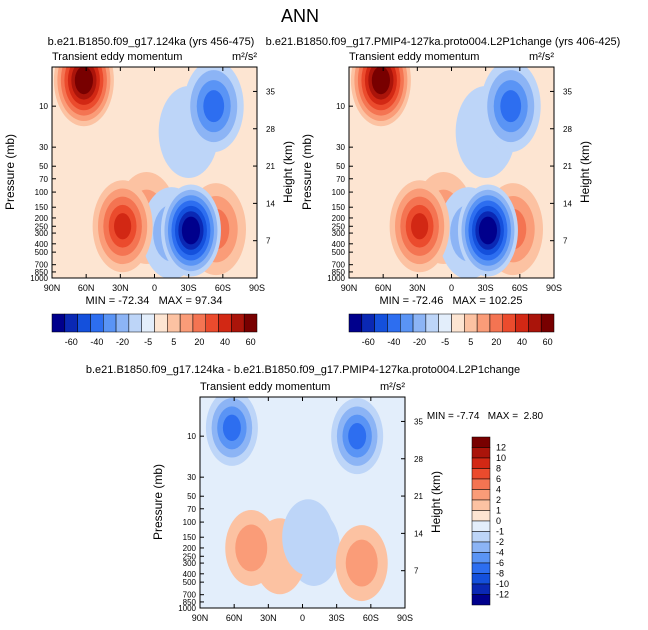 Image resolution: width=648 pixels, height=630 pixels. What do you see at coordinates (498, 490) in the screenshot?
I see `colorbar-label: 4` at bounding box center [498, 490].